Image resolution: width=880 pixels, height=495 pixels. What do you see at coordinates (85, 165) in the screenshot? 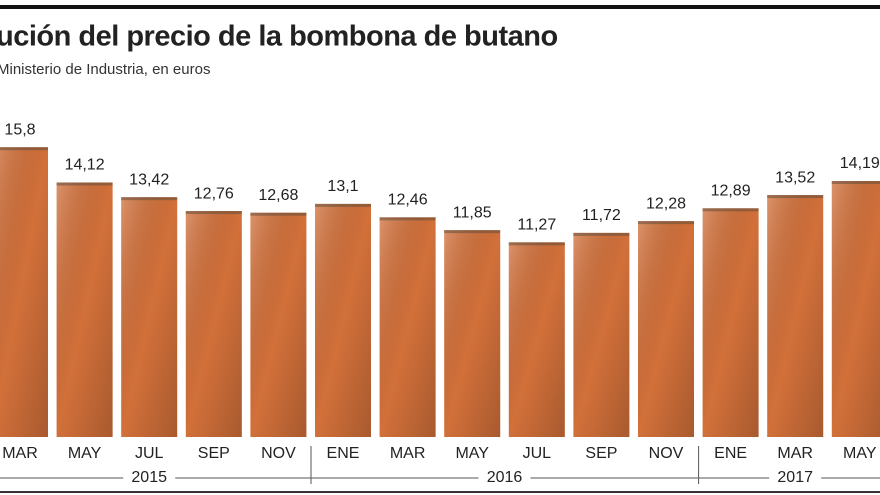
I see `value-label: 14,12` at bounding box center [85, 165].